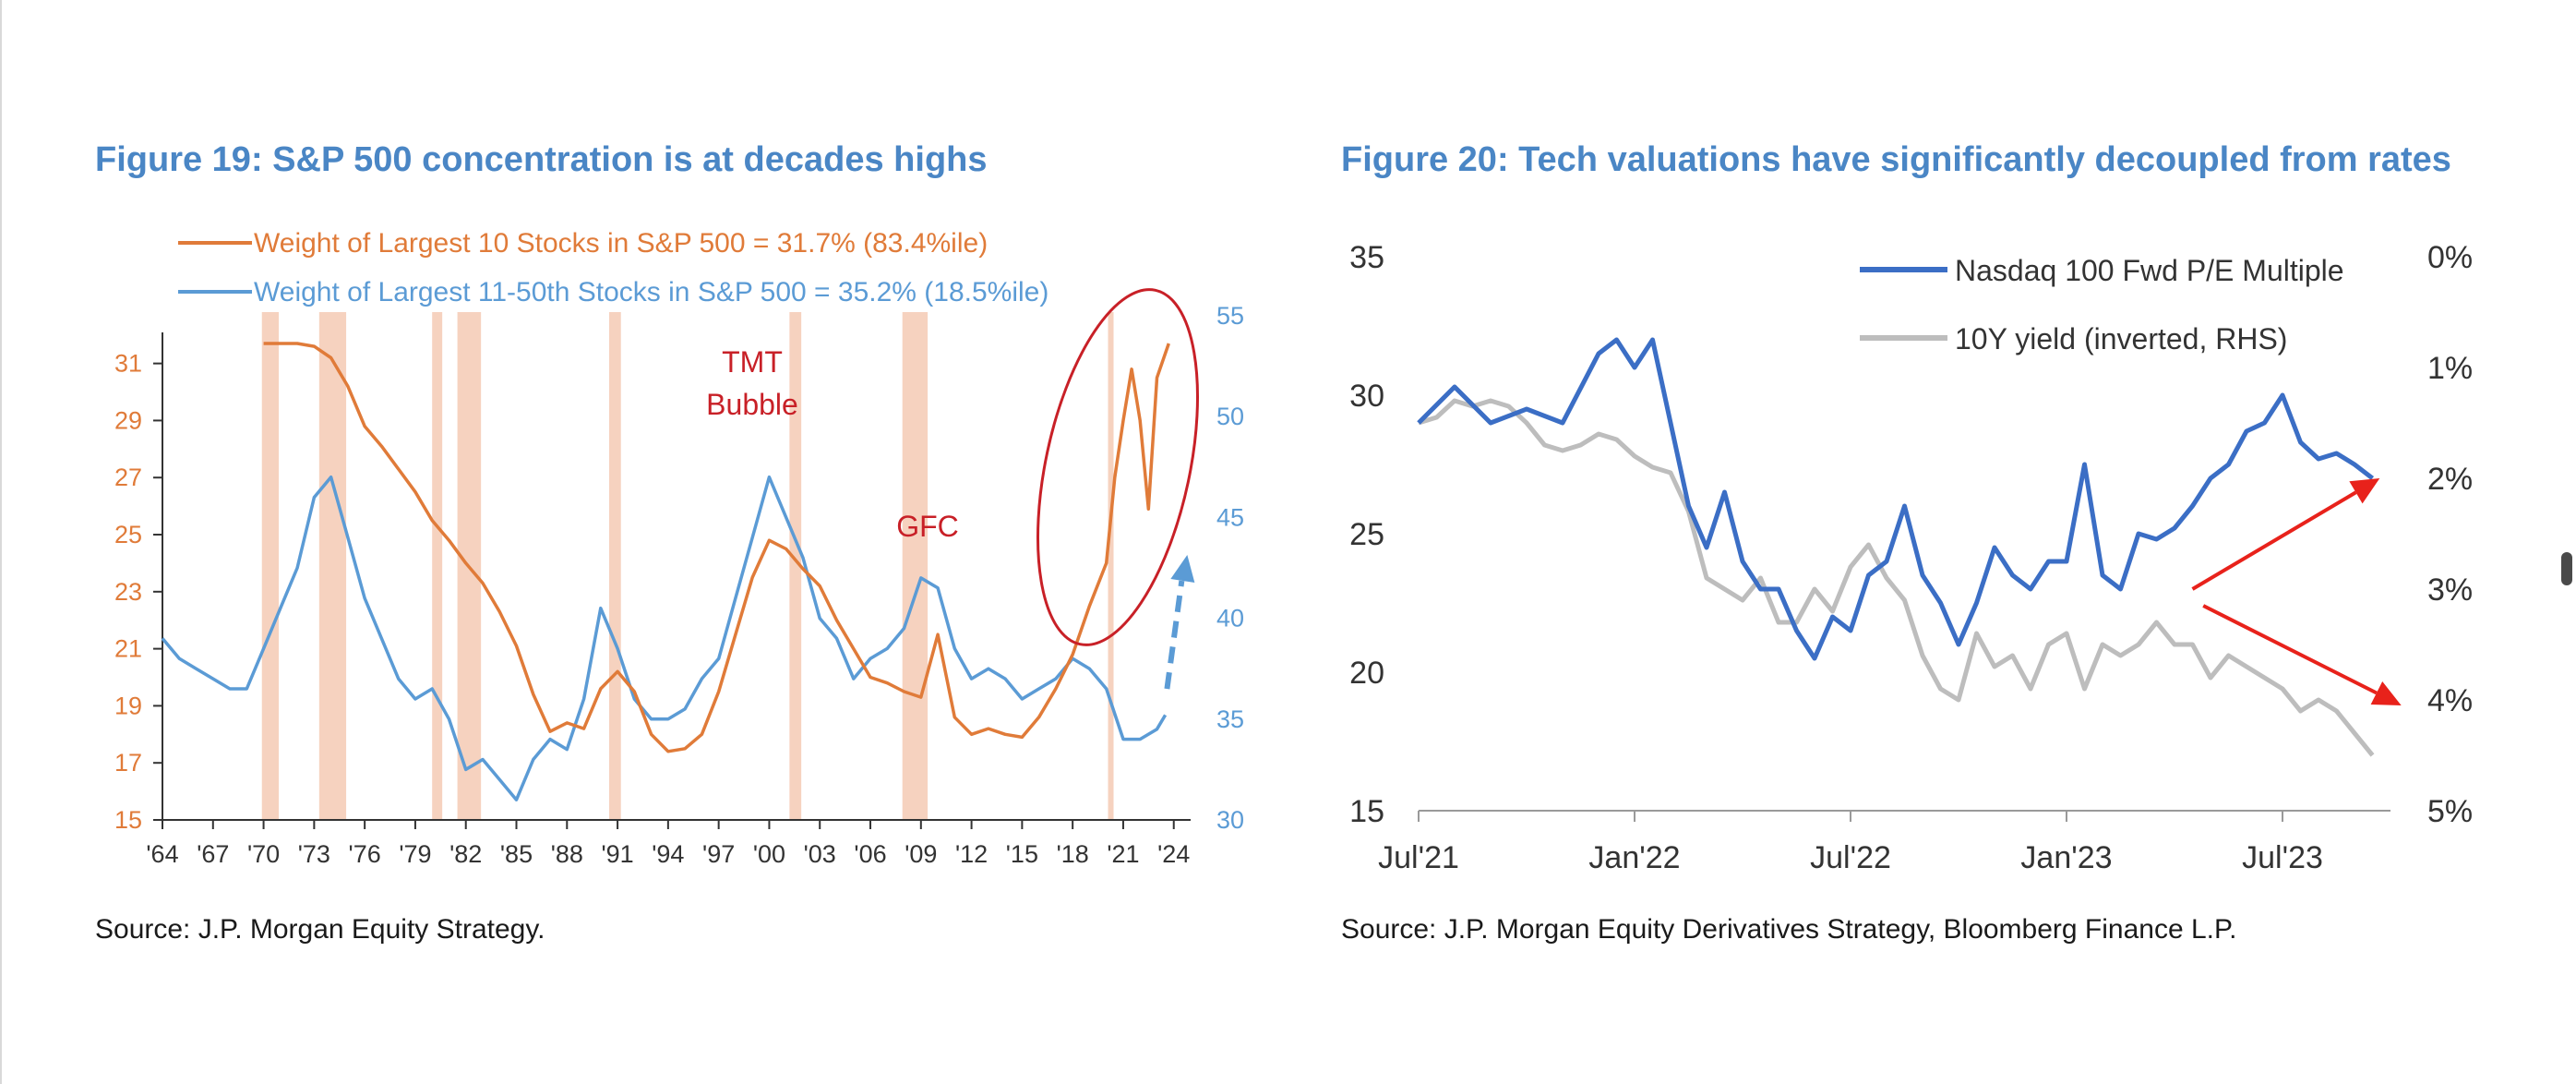 Image resolution: width=2576 pixels, height=1084 pixels. I want to click on x-axis-tick-label: '12, so click(971, 854).